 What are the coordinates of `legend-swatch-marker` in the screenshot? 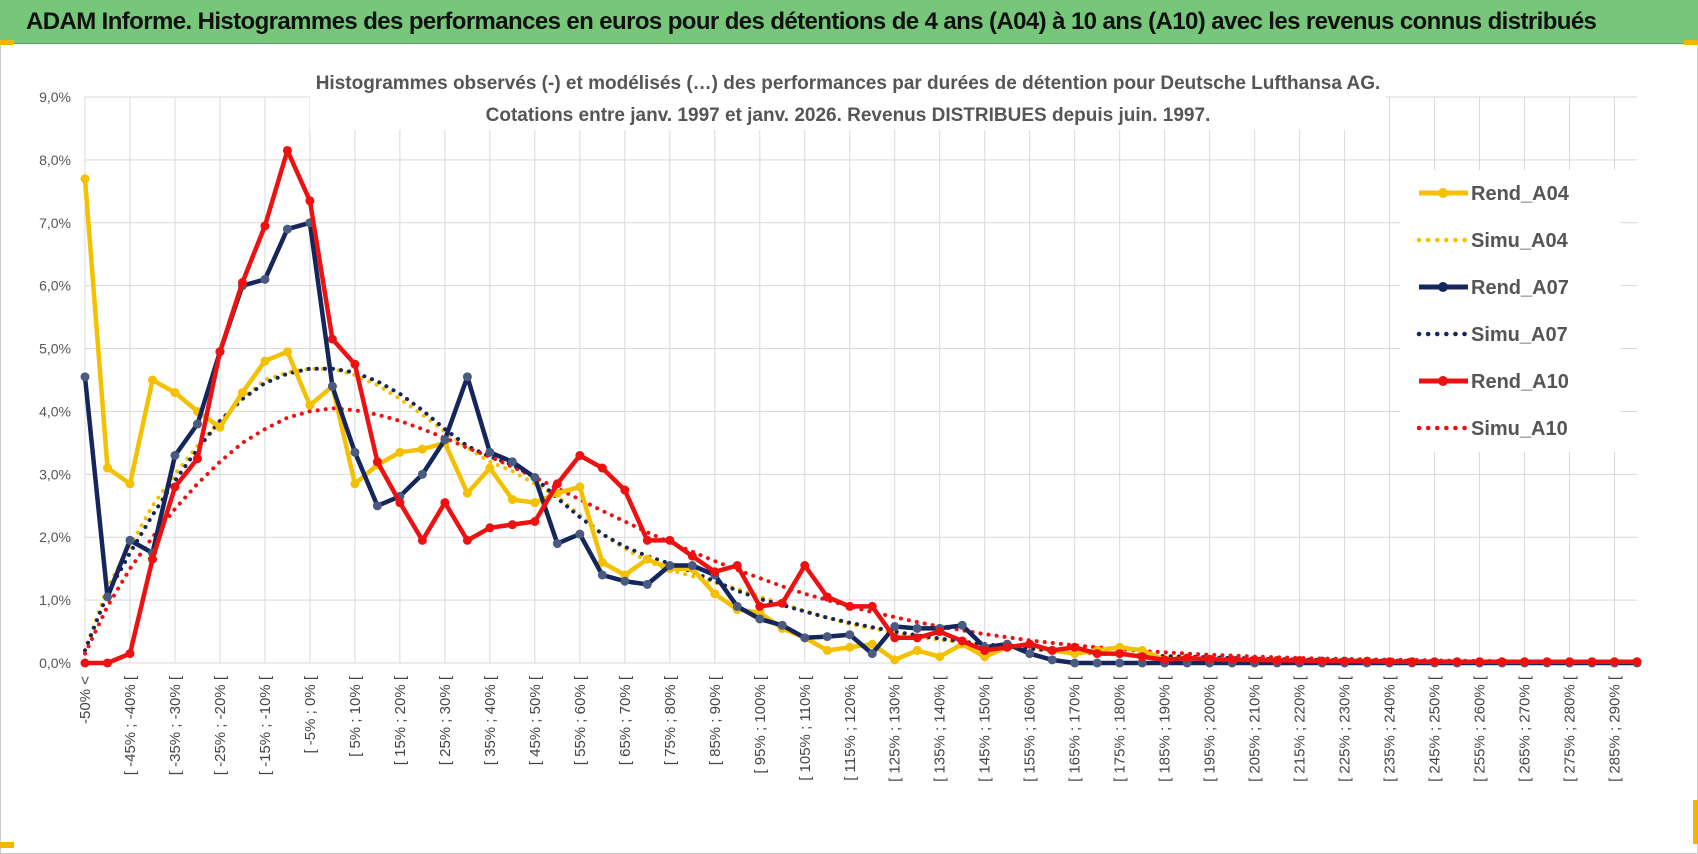 It's located at (1443, 287).